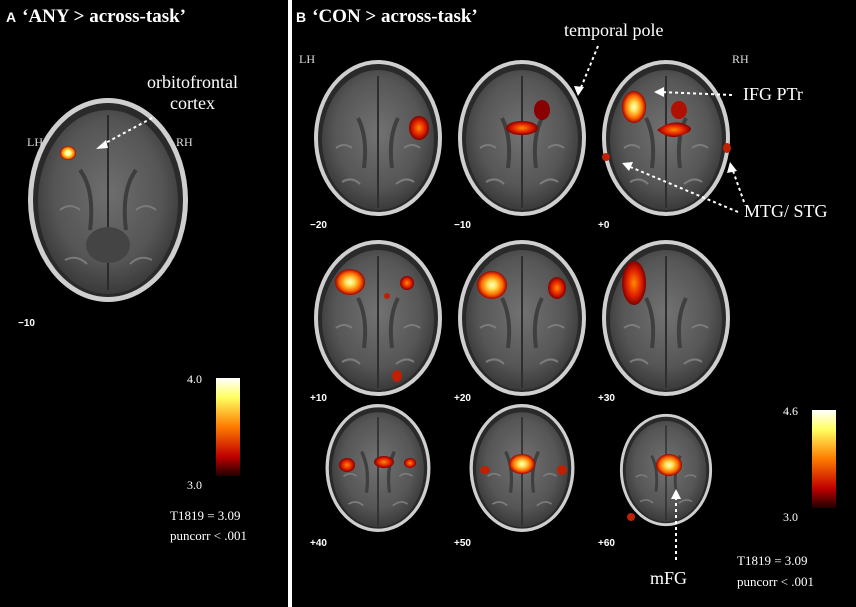 The width and height of the screenshot is (856, 607). I want to click on arrowhead-ifg, so click(659, 92).